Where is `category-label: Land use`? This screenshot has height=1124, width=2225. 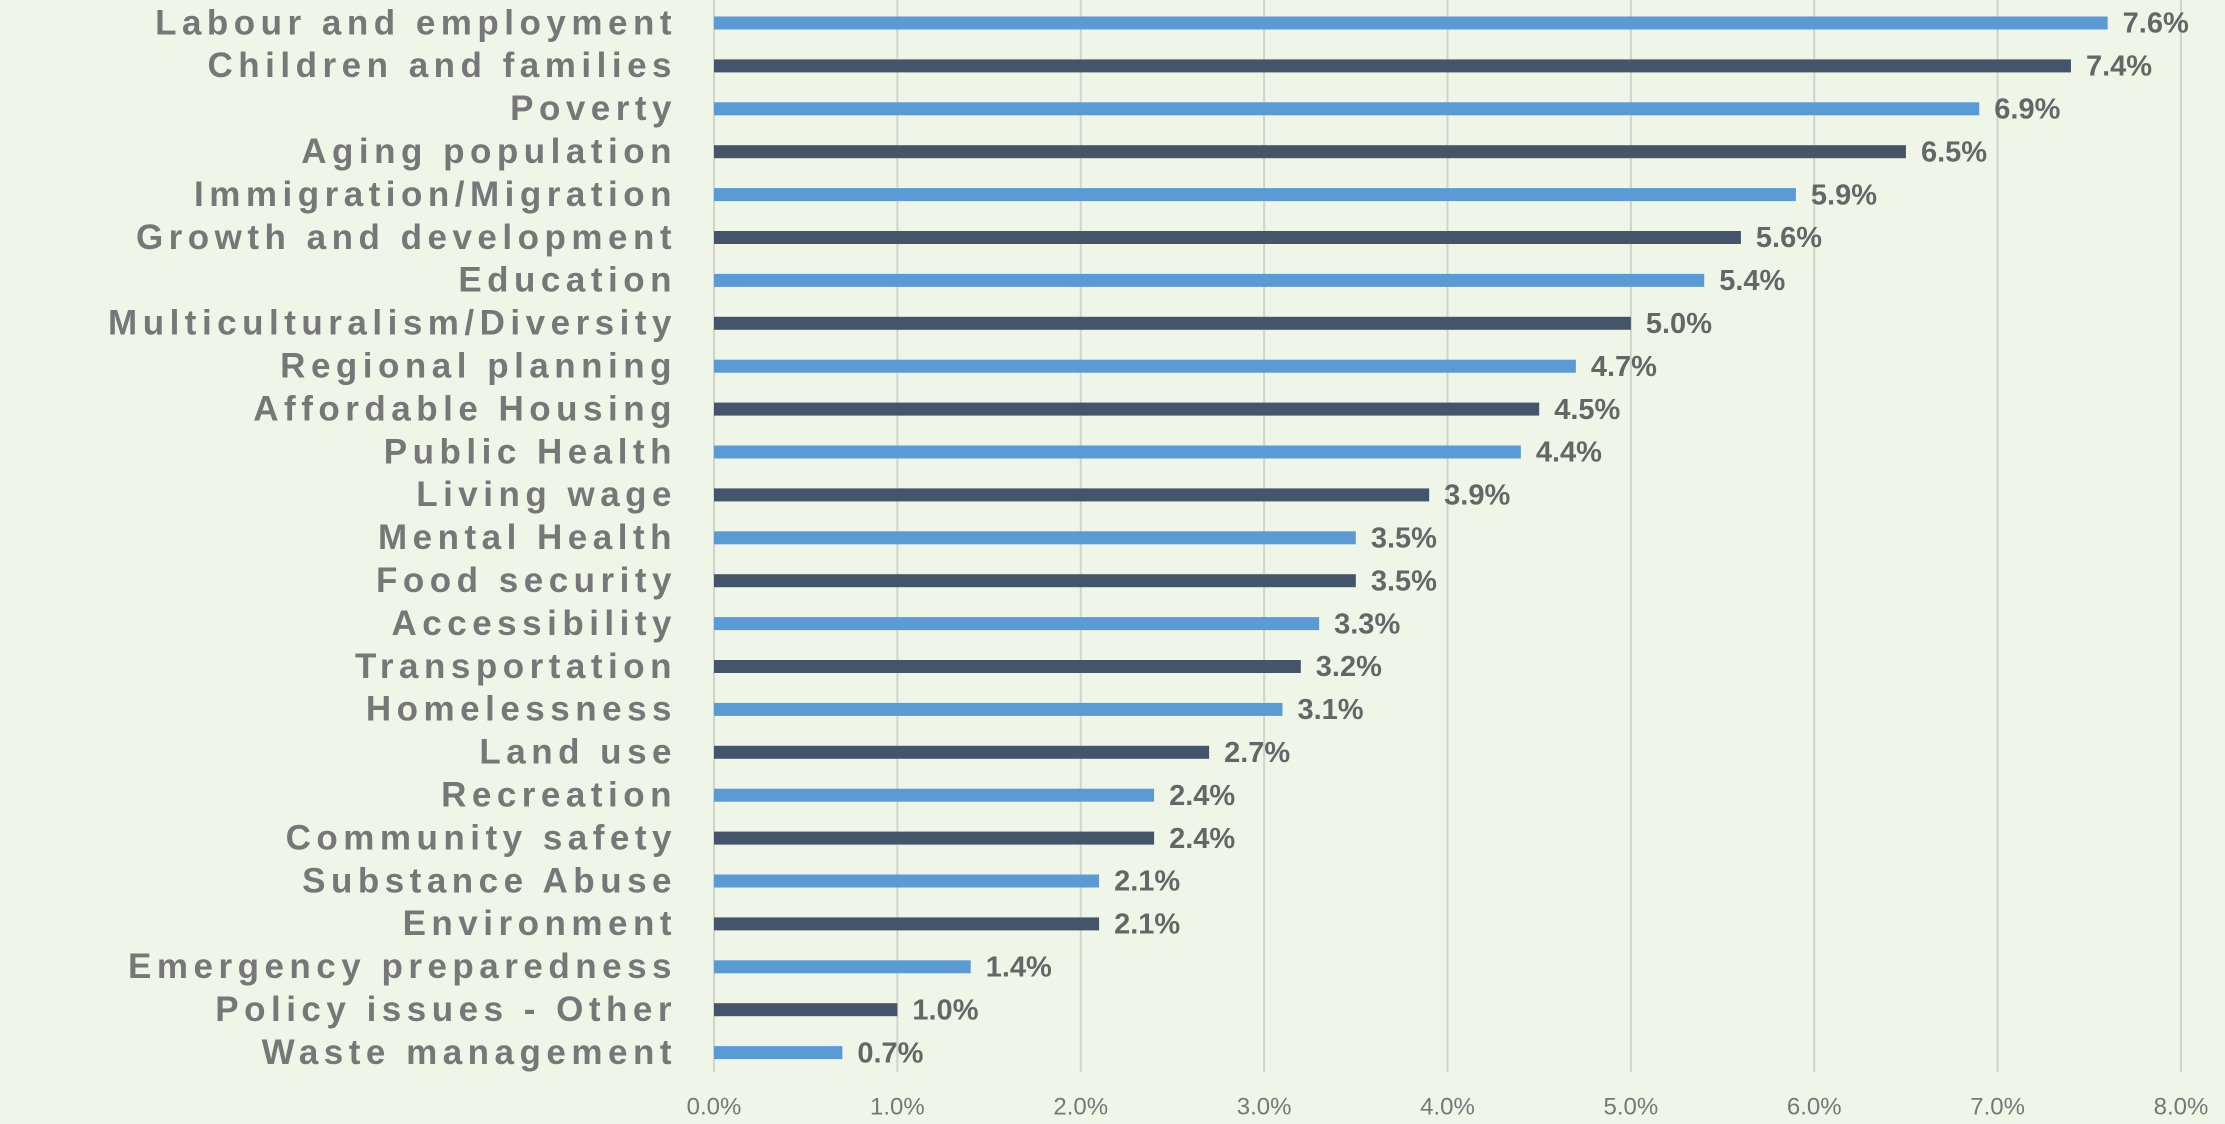 category-label: Land use is located at coordinates (578, 752).